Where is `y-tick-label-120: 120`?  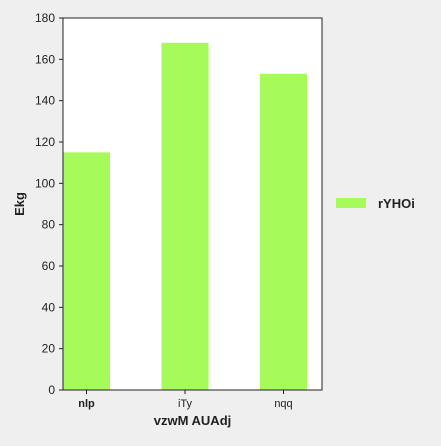
y-tick-label-120: 120 is located at coordinates (45, 142).